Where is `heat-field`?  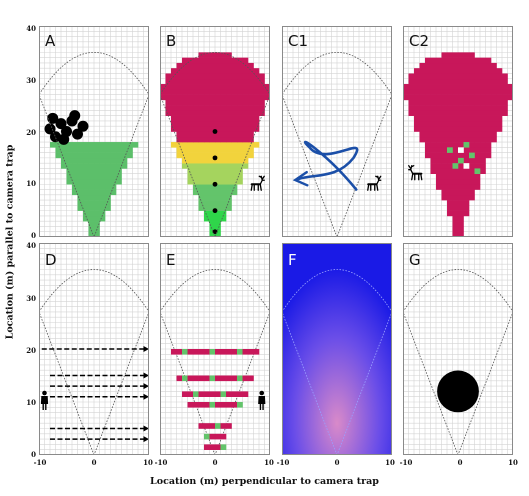
heat-field is located at coordinates (337, 349).